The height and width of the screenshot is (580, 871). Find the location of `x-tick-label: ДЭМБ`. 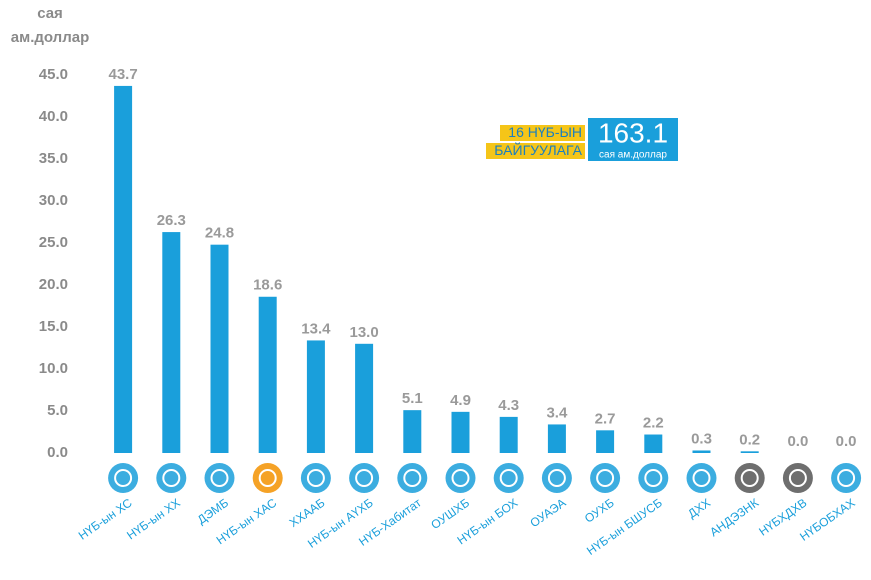

x-tick-label: ДЭМБ is located at coordinates (213, 511).